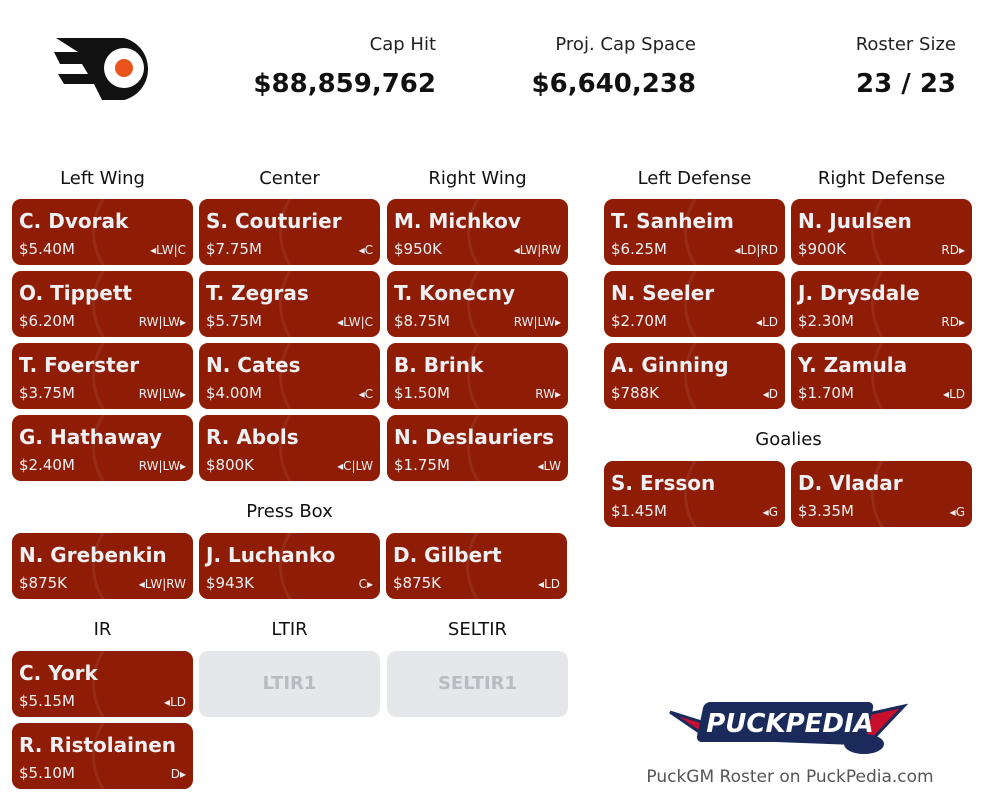  I want to click on player-name: S. Couturier, so click(274, 221).